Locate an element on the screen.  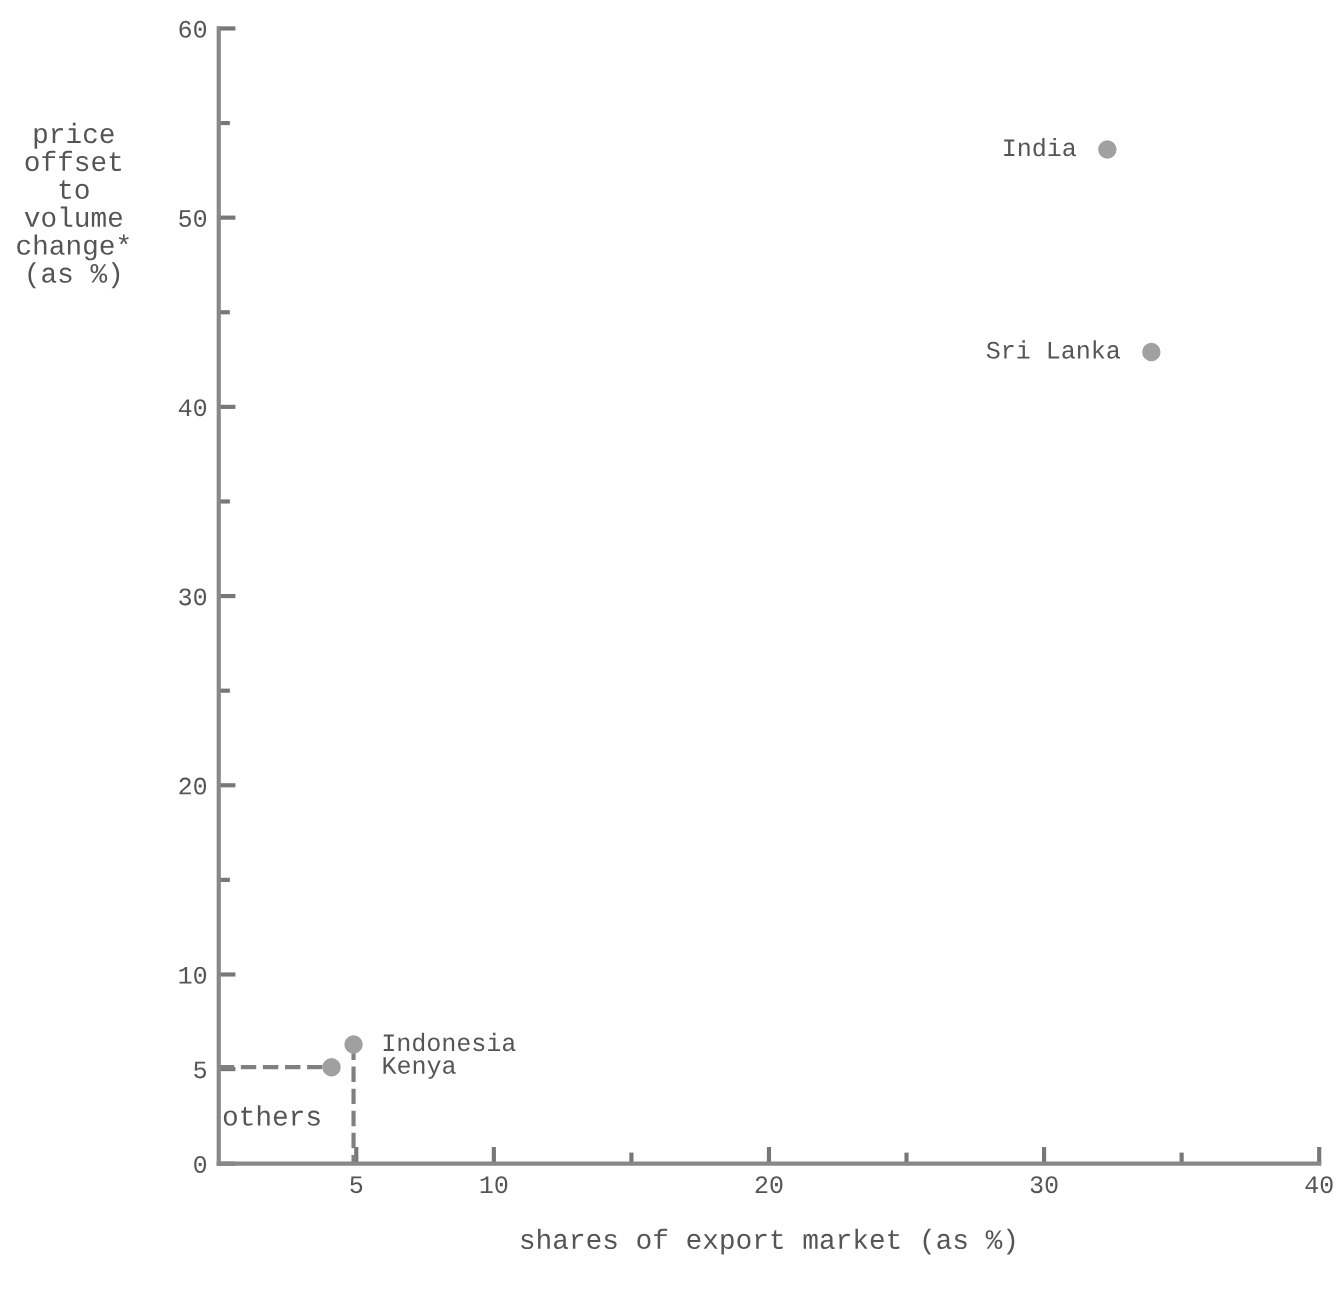
y-tick-label: 0 is located at coordinates (200, 1164).